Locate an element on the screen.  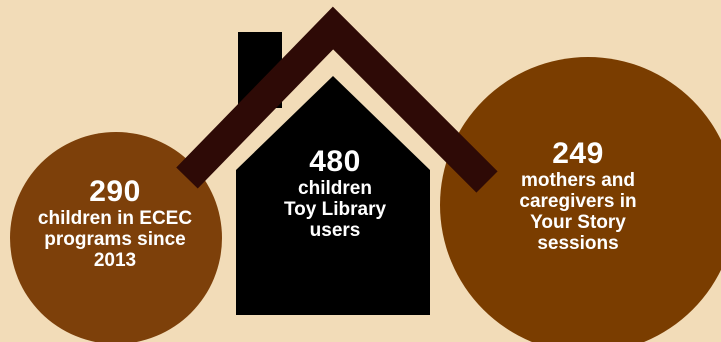
stat-label-line: caregivers in is located at coordinates (578, 201).